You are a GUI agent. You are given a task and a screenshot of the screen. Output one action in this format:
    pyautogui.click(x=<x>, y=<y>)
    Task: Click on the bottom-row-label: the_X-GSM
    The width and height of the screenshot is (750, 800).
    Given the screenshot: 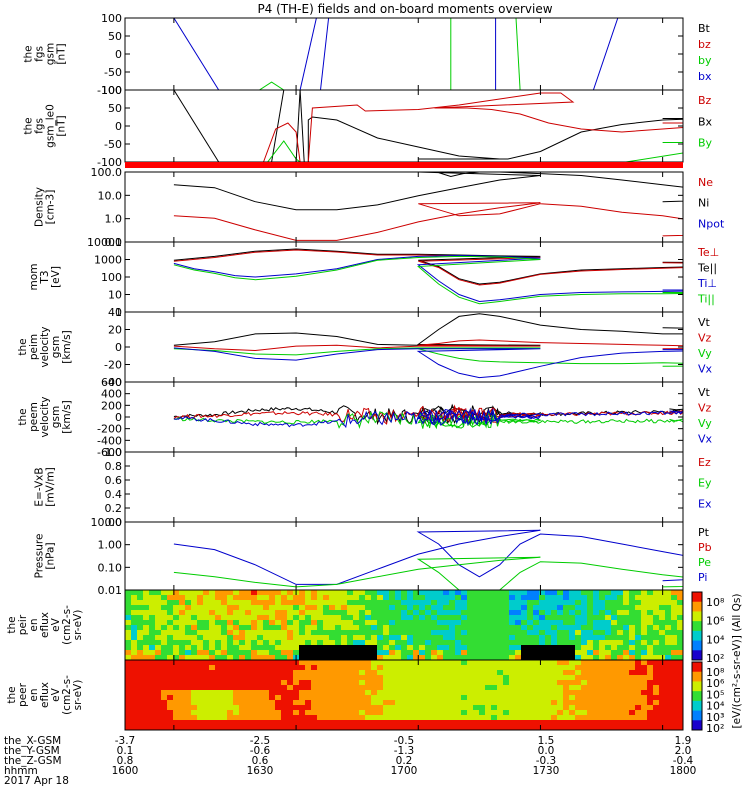 What is the action you would take?
    pyautogui.click(x=32, y=741)
    